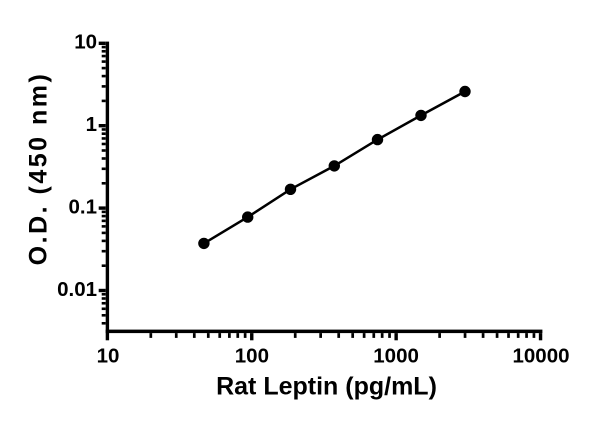 The height and width of the screenshot is (421, 600). Describe the element at coordinates (326, 387) in the screenshot. I see `svg-text: Rat Leptin (pg/mL)` at that location.